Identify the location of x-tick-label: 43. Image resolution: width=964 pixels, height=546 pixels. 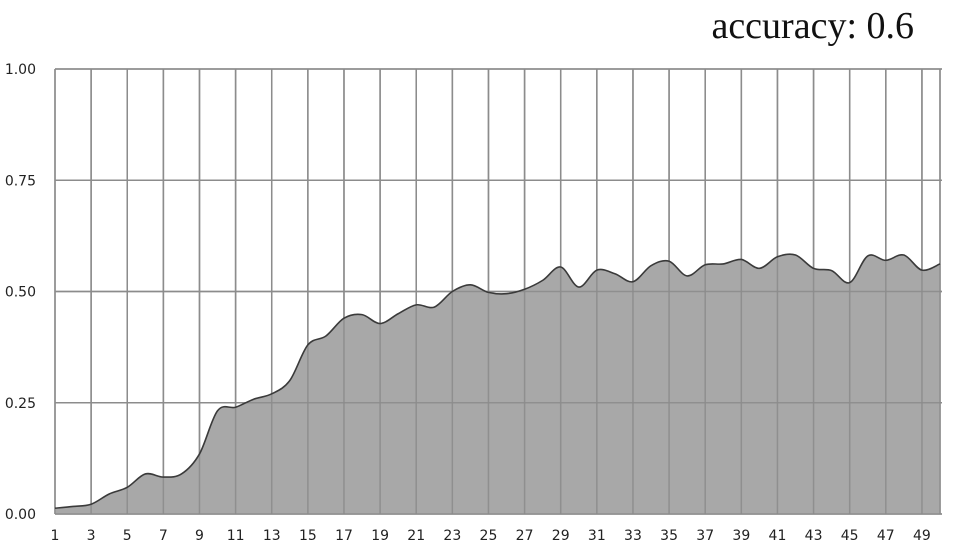
(814, 536).